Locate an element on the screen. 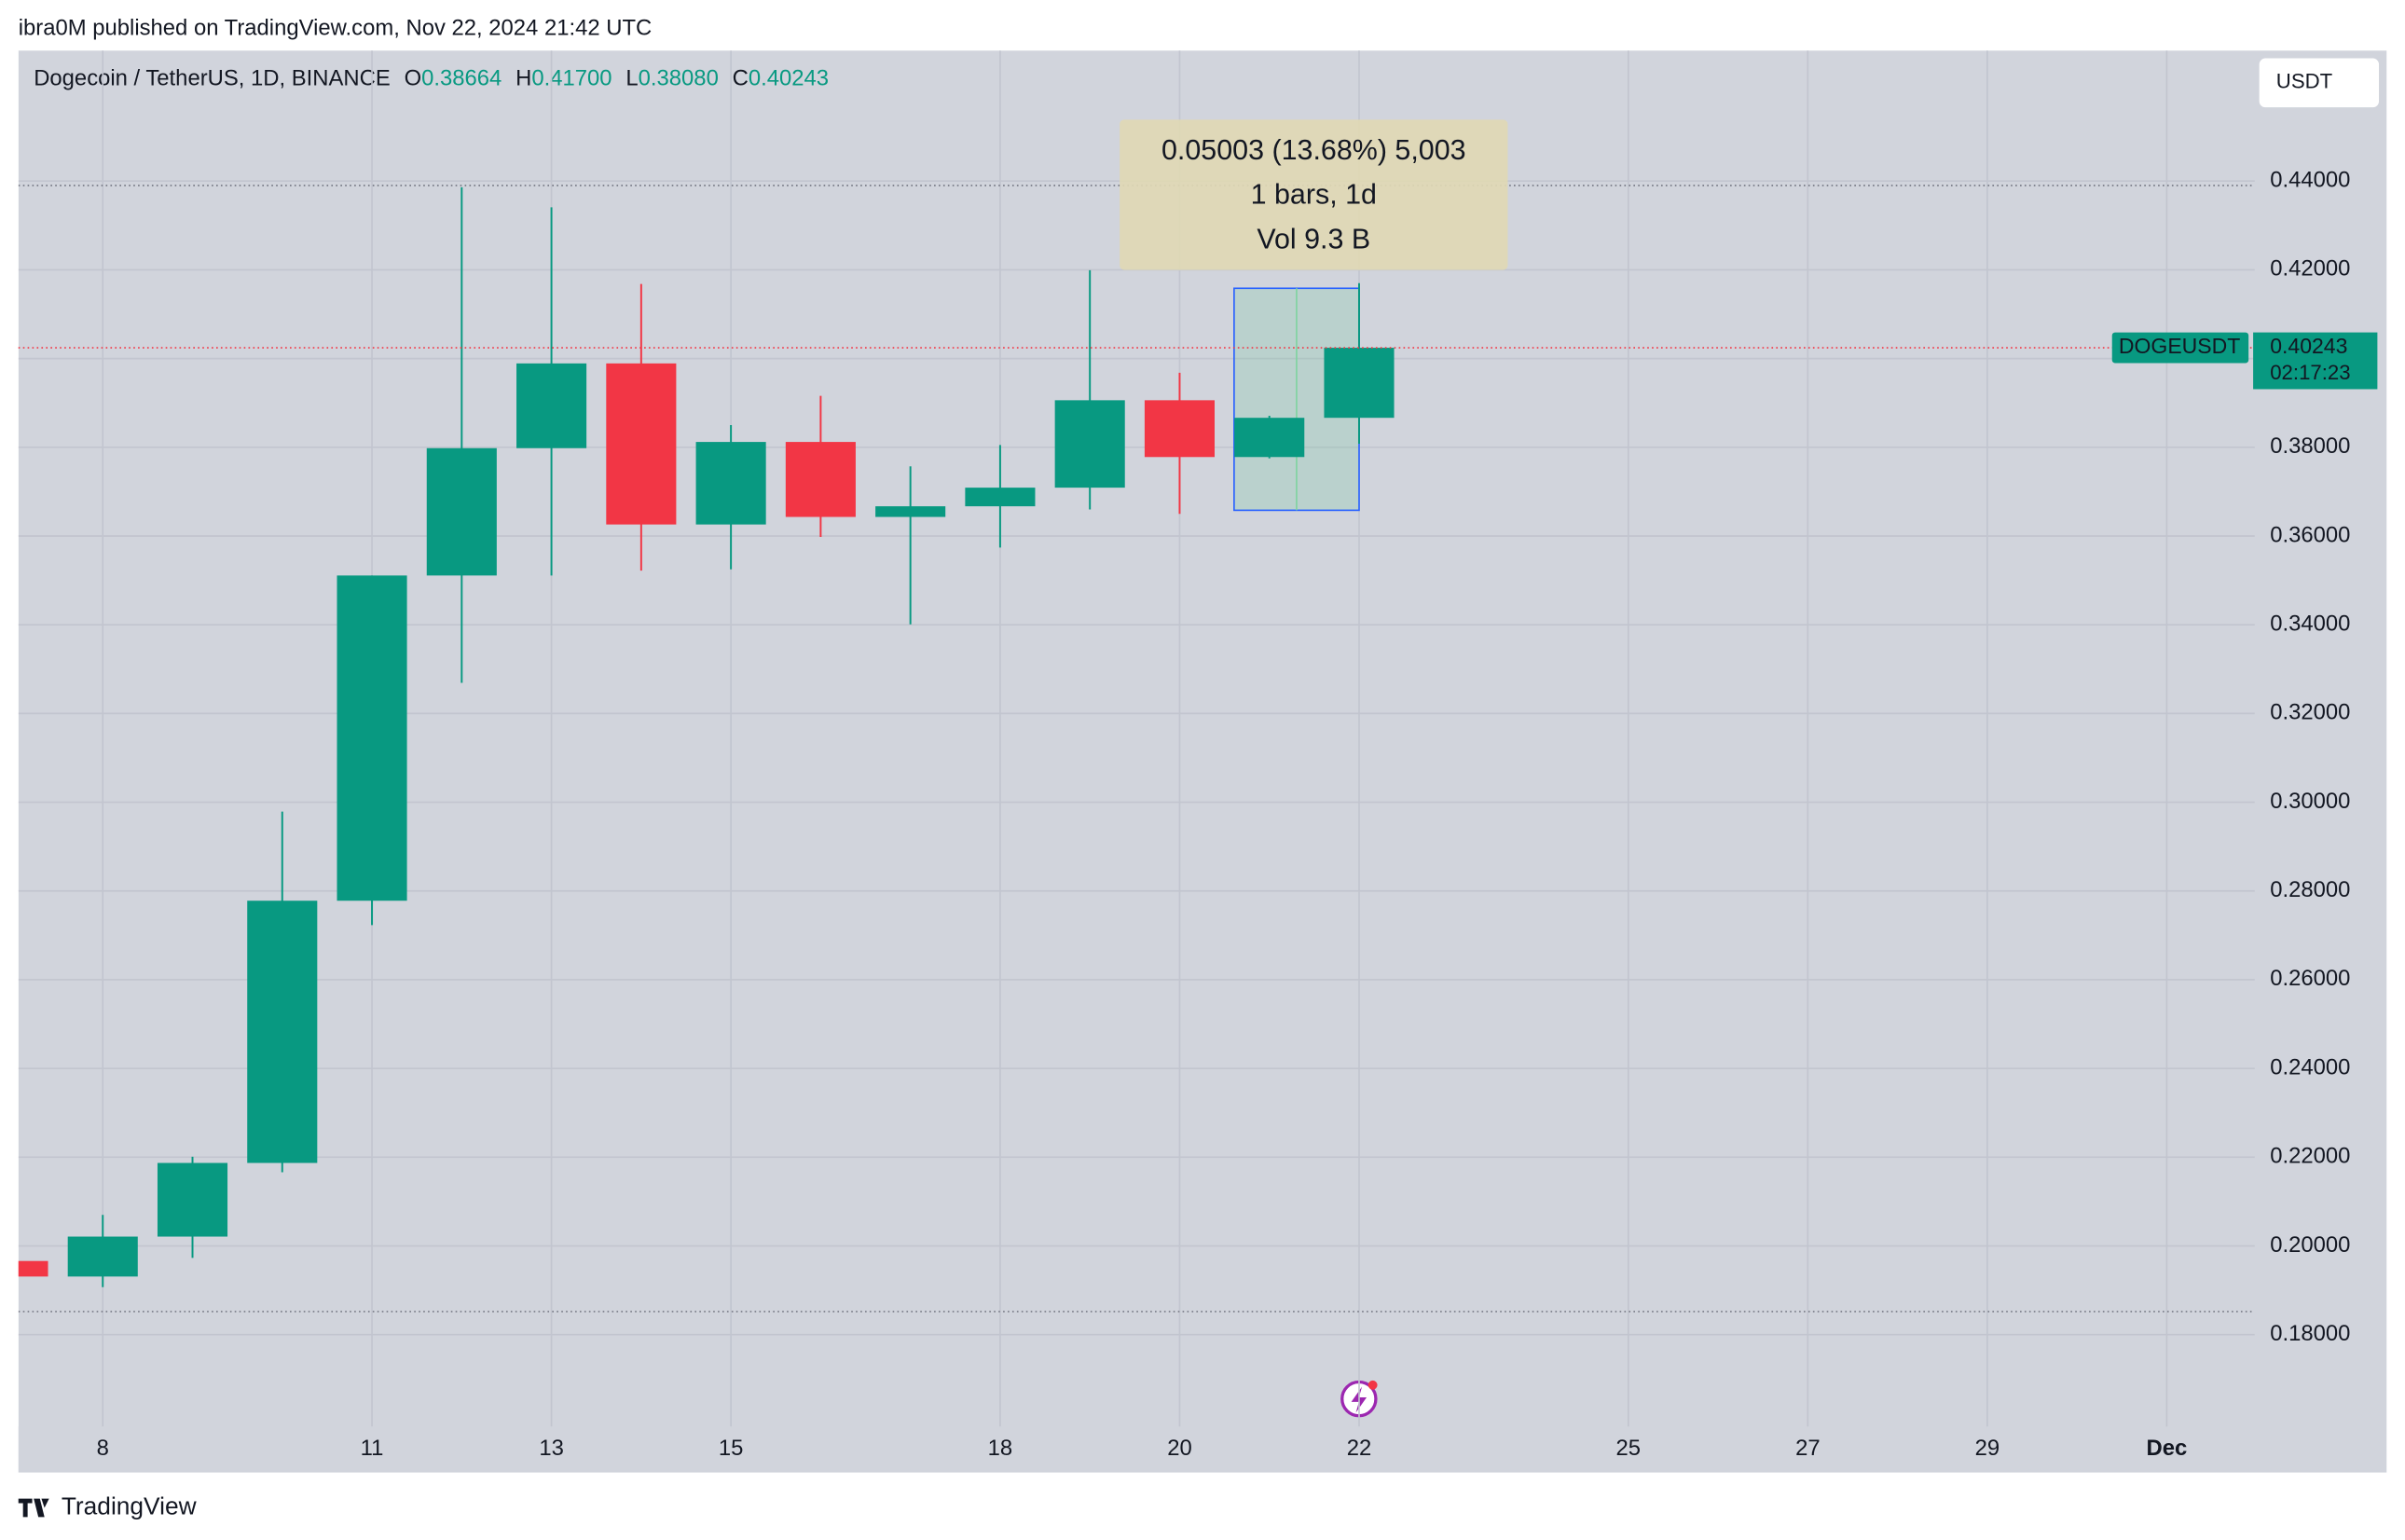  x-tick-label: 13 is located at coordinates (551, 1448).